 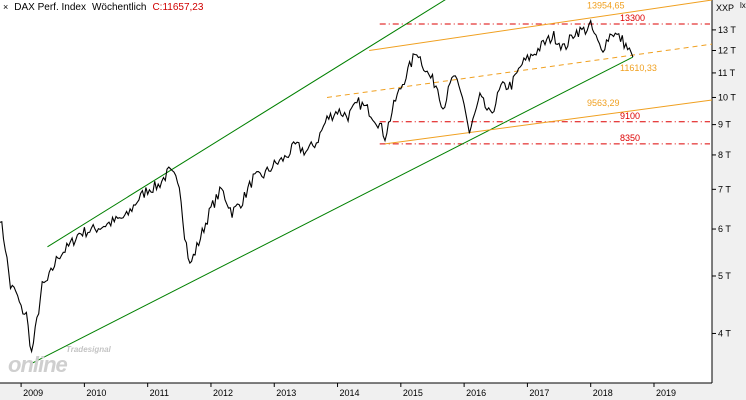 I want to click on y-tick-label: 12 T, so click(x=727, y=51).